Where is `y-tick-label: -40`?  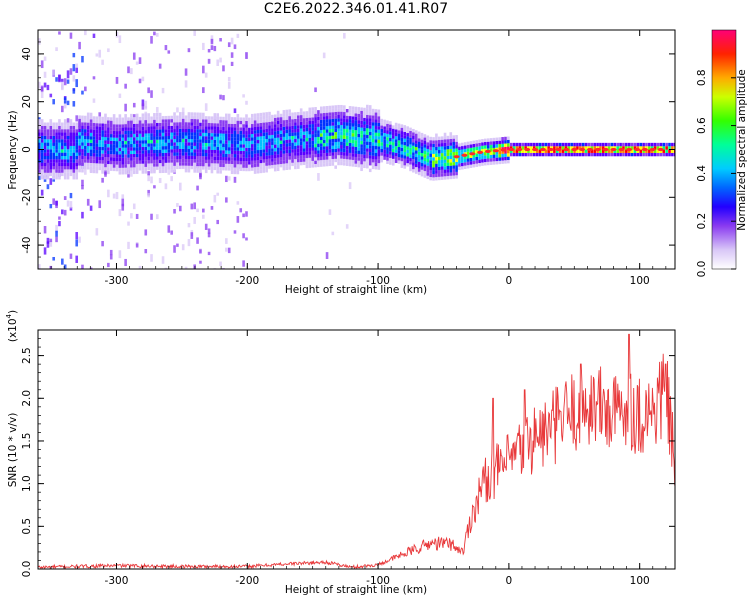 y-tick-label: -40 is located at coordinates (27, 245).